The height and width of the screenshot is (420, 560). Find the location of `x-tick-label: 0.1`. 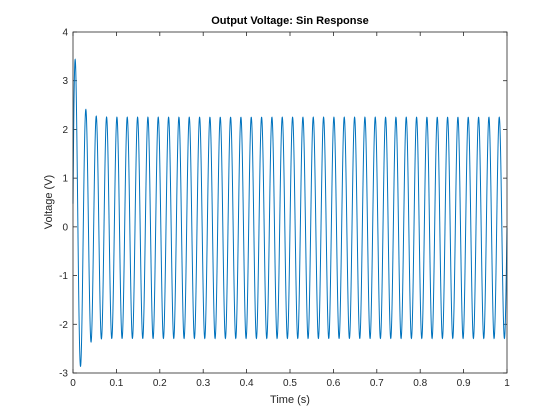

x-tick-label: 0.1 is located at coordinates (116, 383).